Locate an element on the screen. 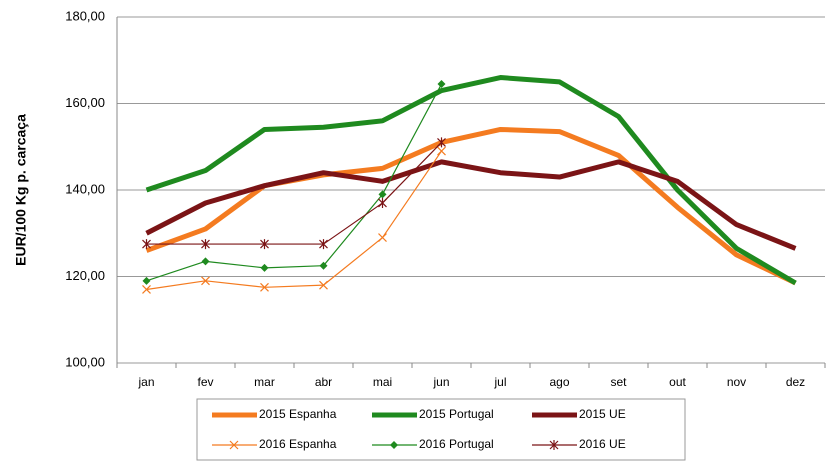  y-tick-label: 180,00 is located at coordinates (85, 15).